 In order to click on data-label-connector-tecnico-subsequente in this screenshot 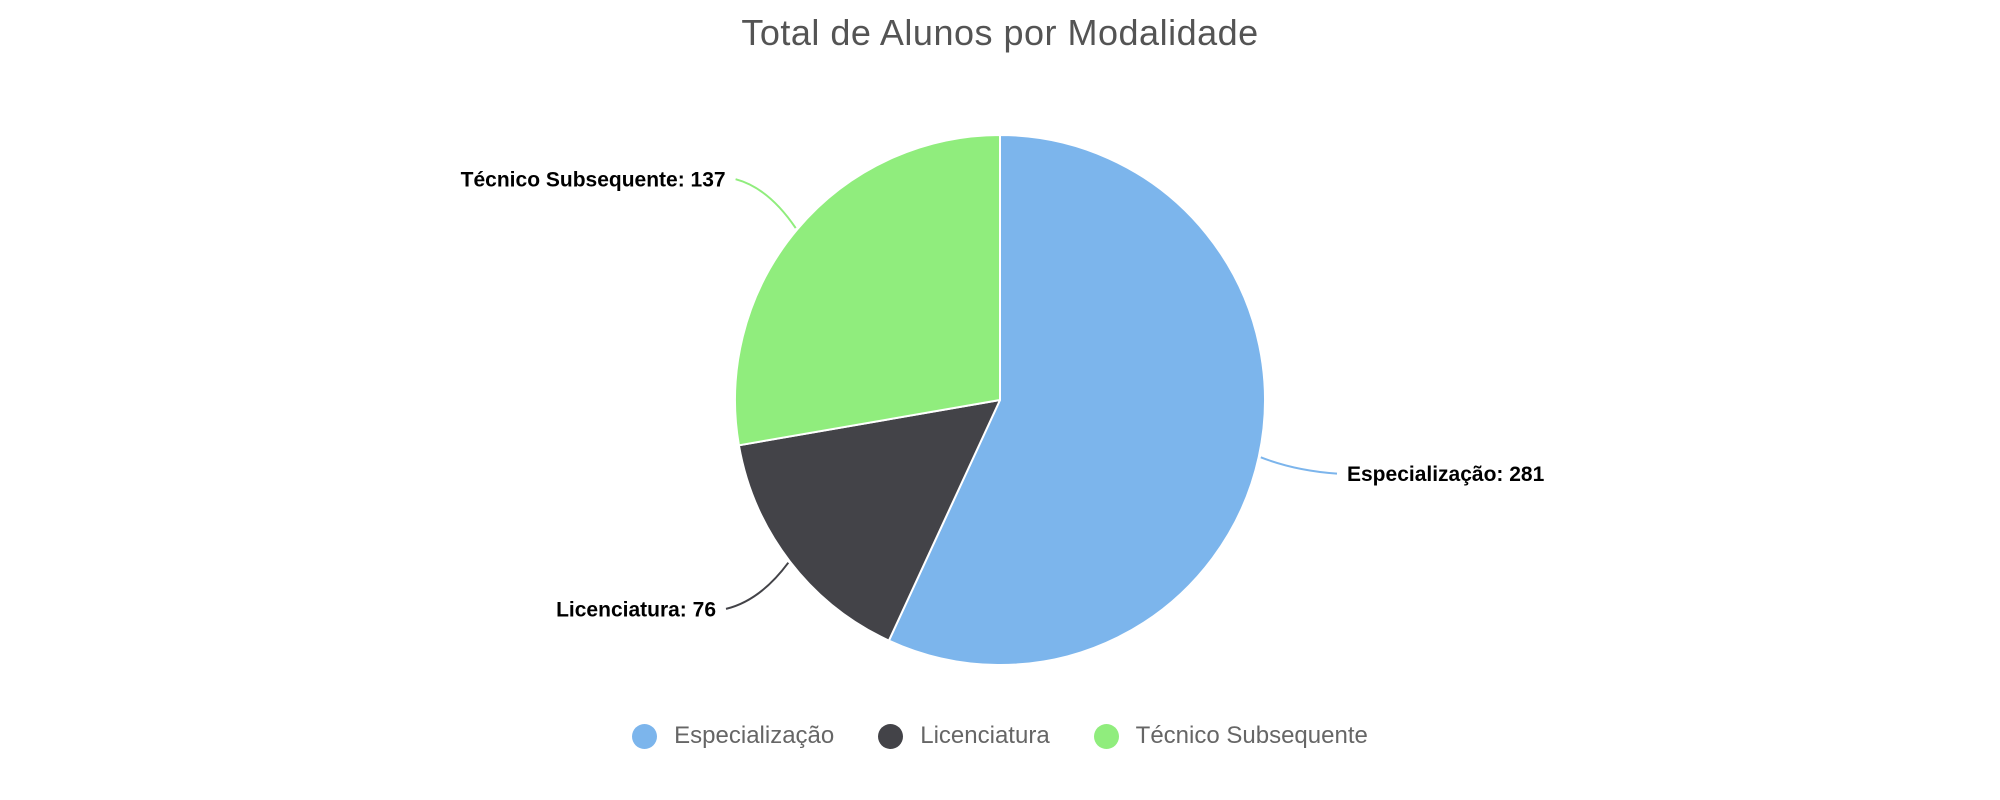, I will do `click(766, 203)`.